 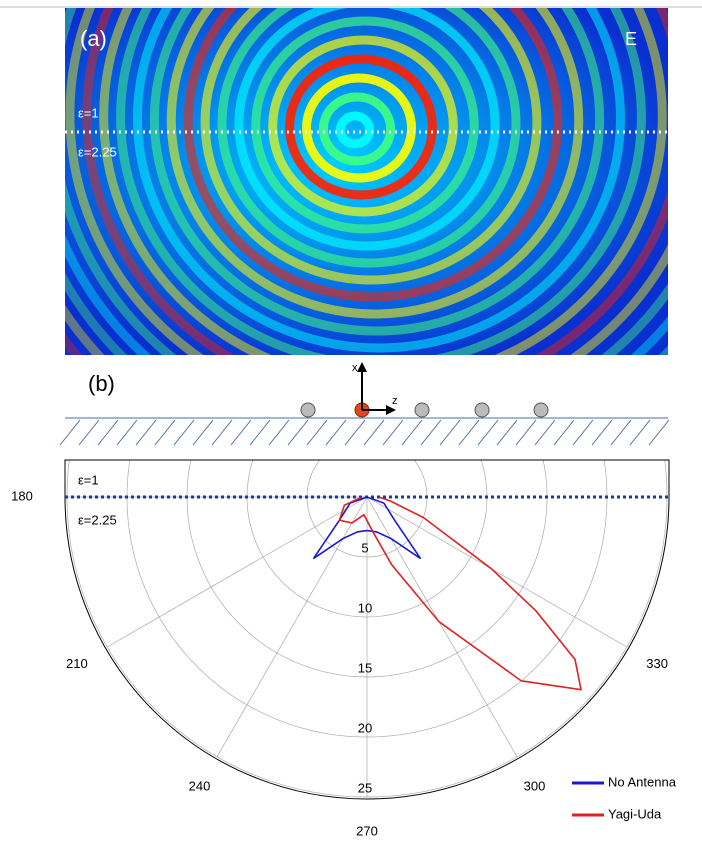 What do you see at coordinates (367, 830) in the screenshot?
I see `theta-tick-label: 270` at bounding box center [367, 830].